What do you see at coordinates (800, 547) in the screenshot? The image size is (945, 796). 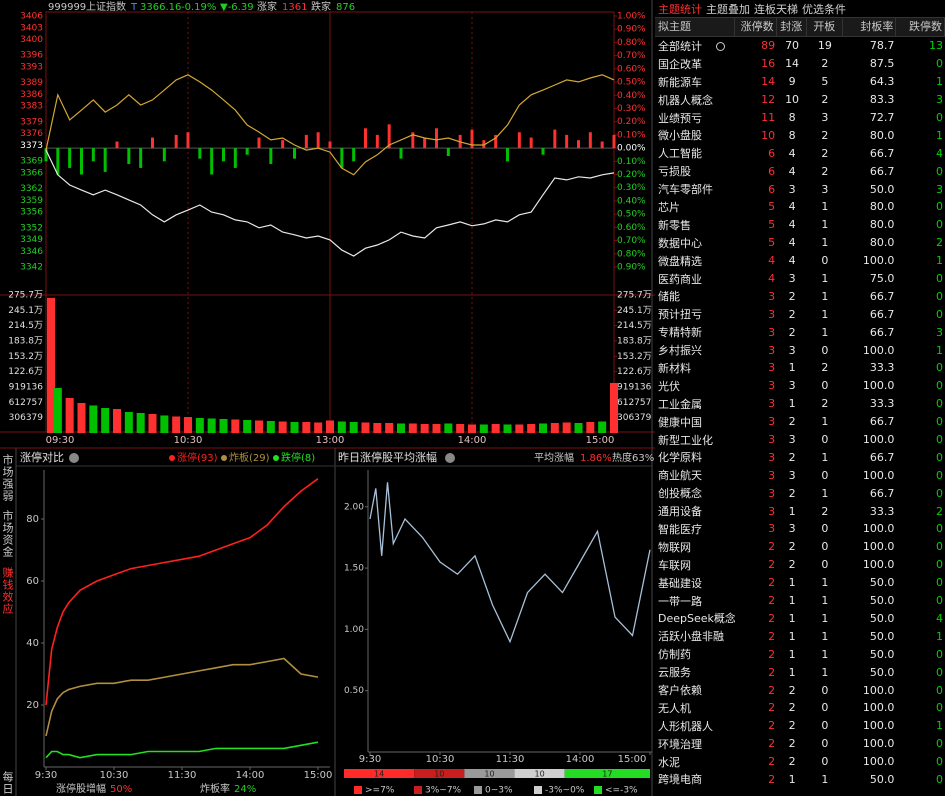 I see `table-row: 物联网 2 2 0 100.0 0` at bounding box center [800, 547].